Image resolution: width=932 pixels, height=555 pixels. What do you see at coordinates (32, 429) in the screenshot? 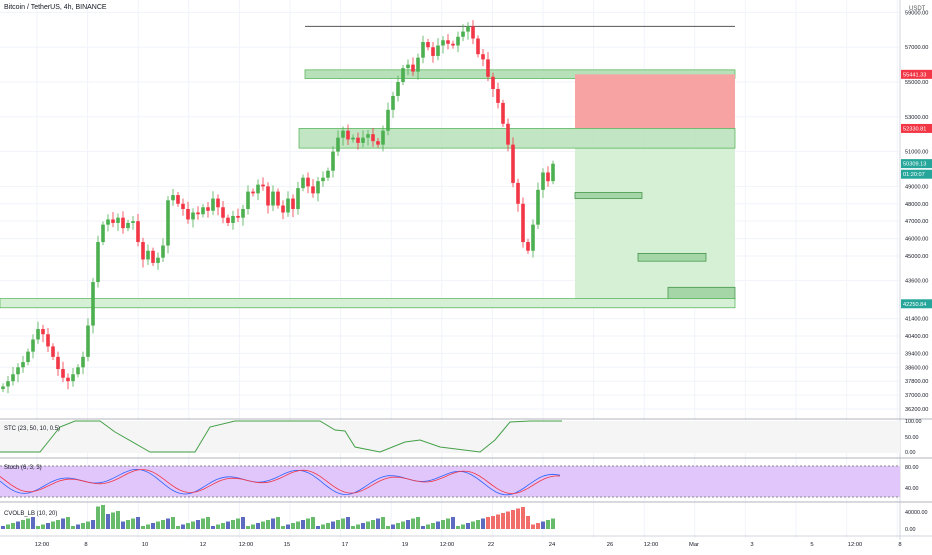
I see `stc-label: STC (23, 50, 10, 0.5)` at bounding box center [32, 429].